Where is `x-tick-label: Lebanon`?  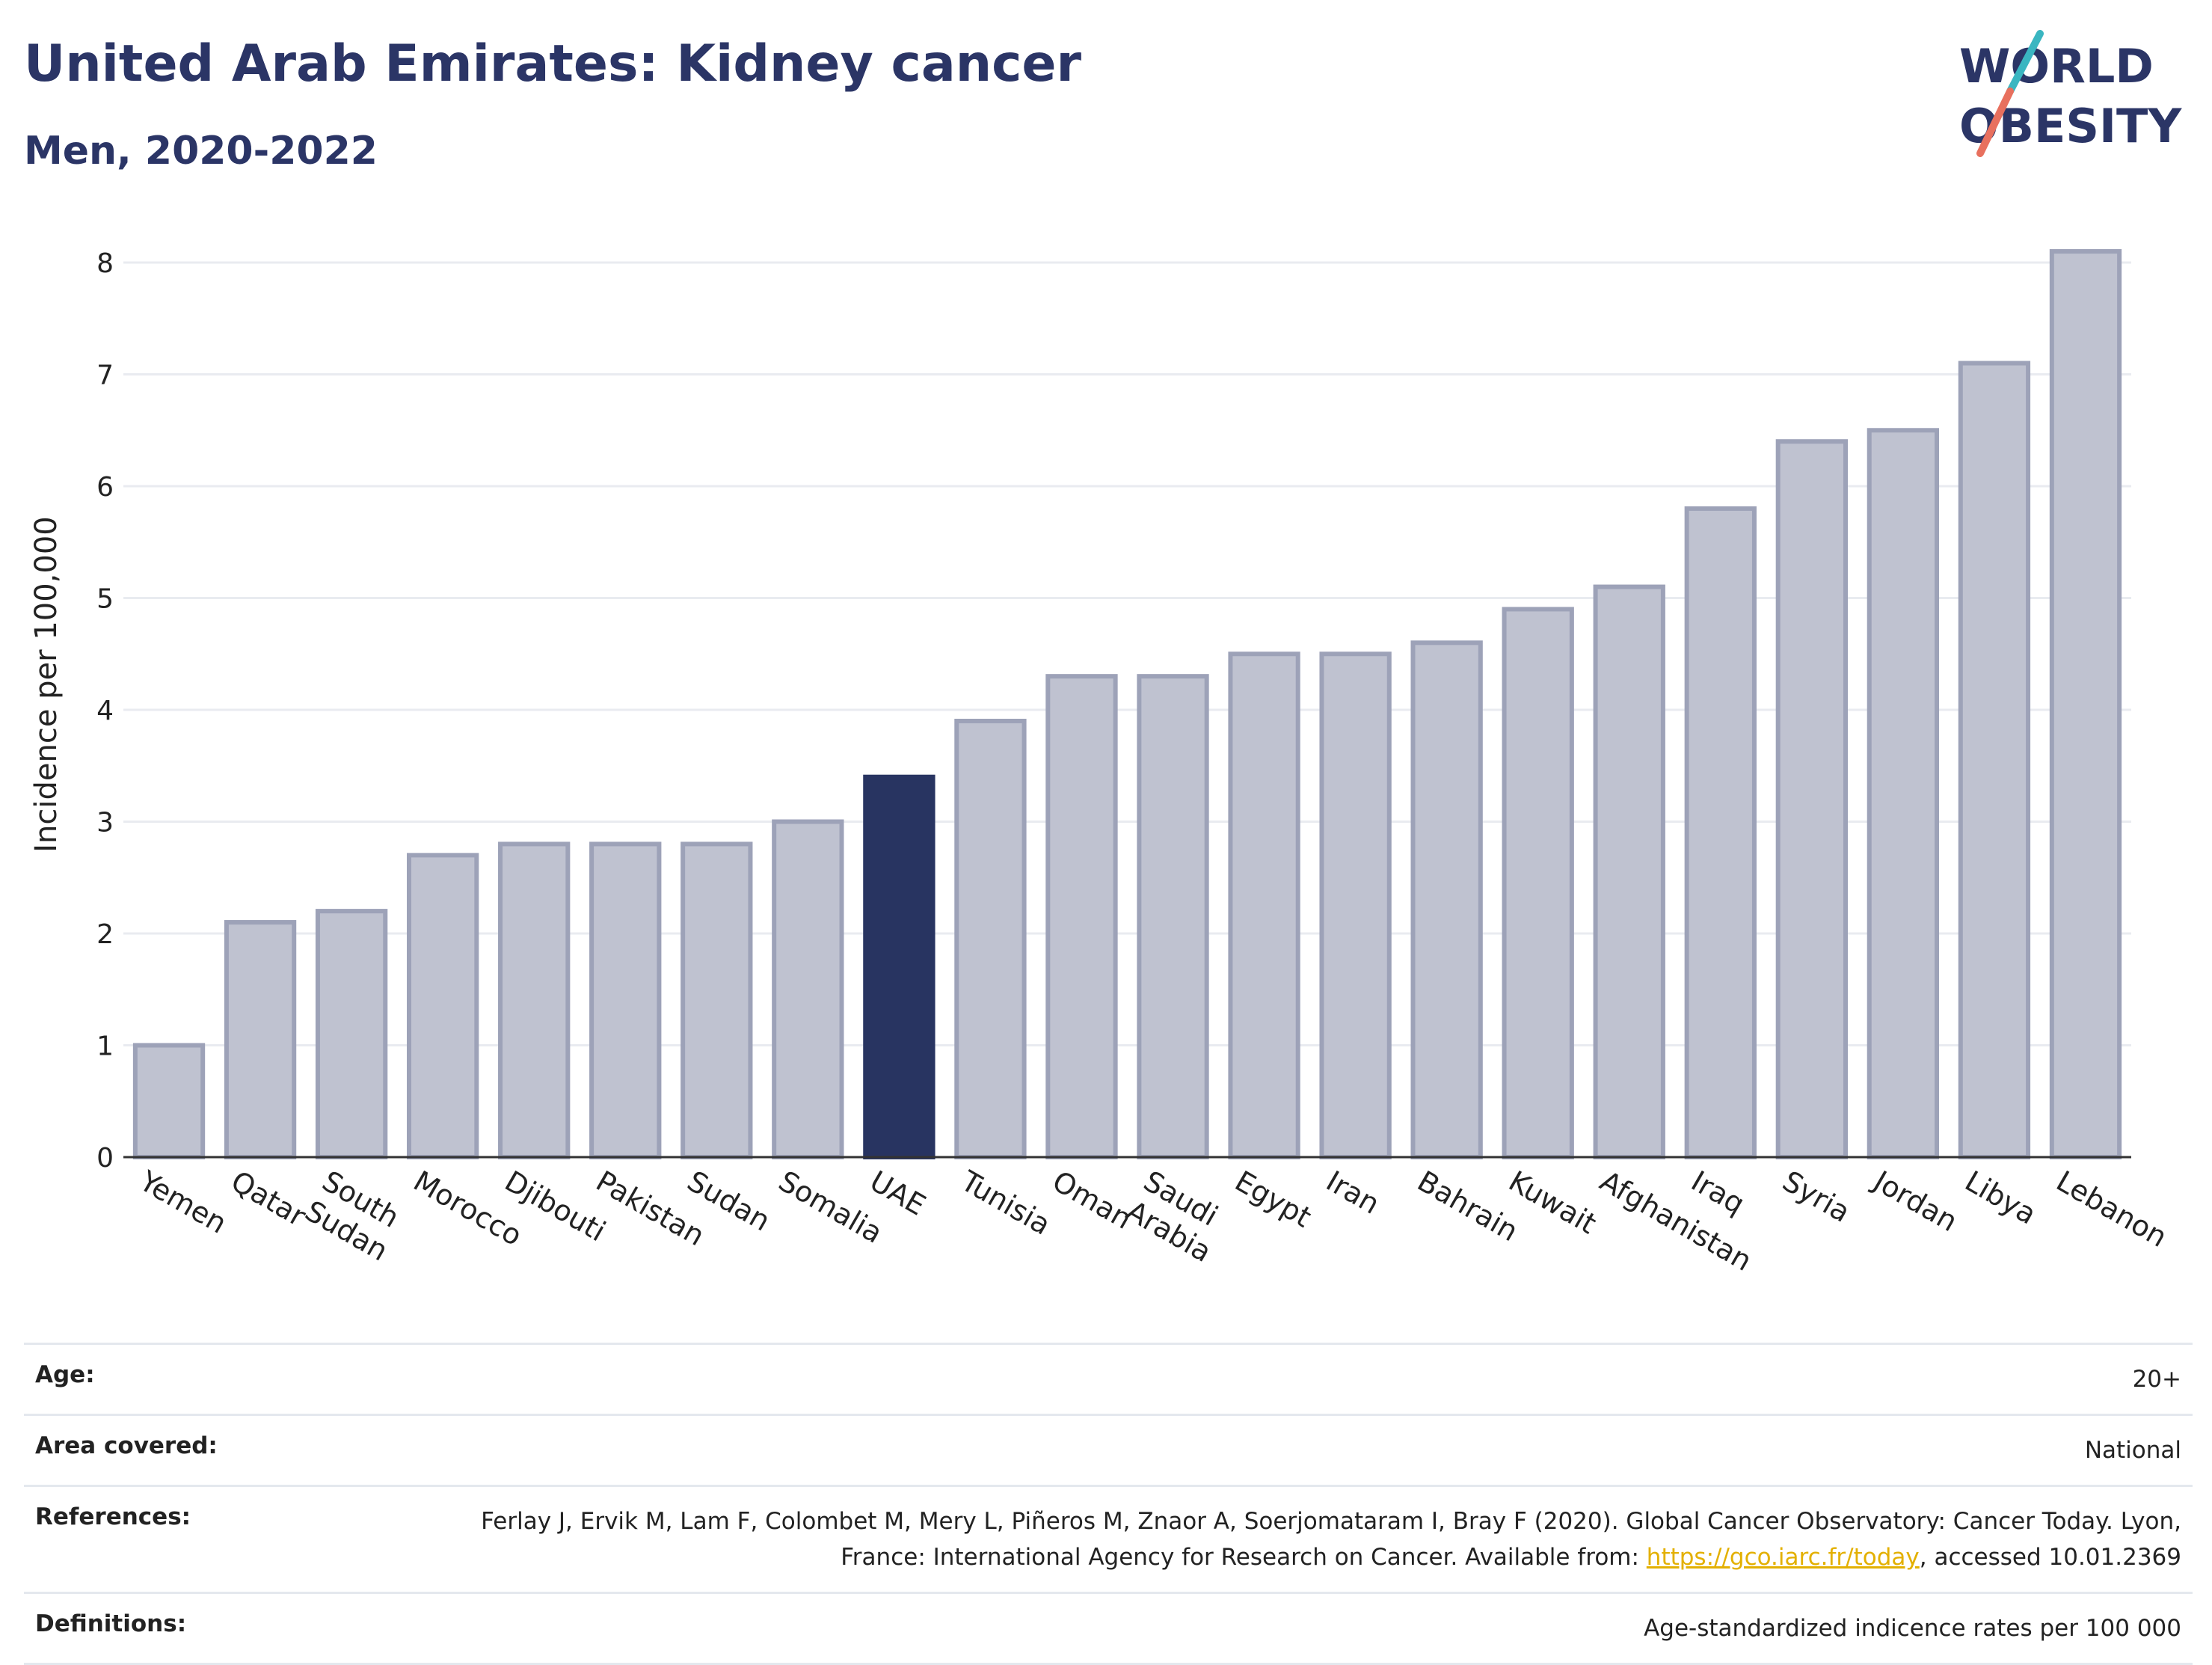
x-tick-label: Lebanon is located at coordinates (2111, 1209).